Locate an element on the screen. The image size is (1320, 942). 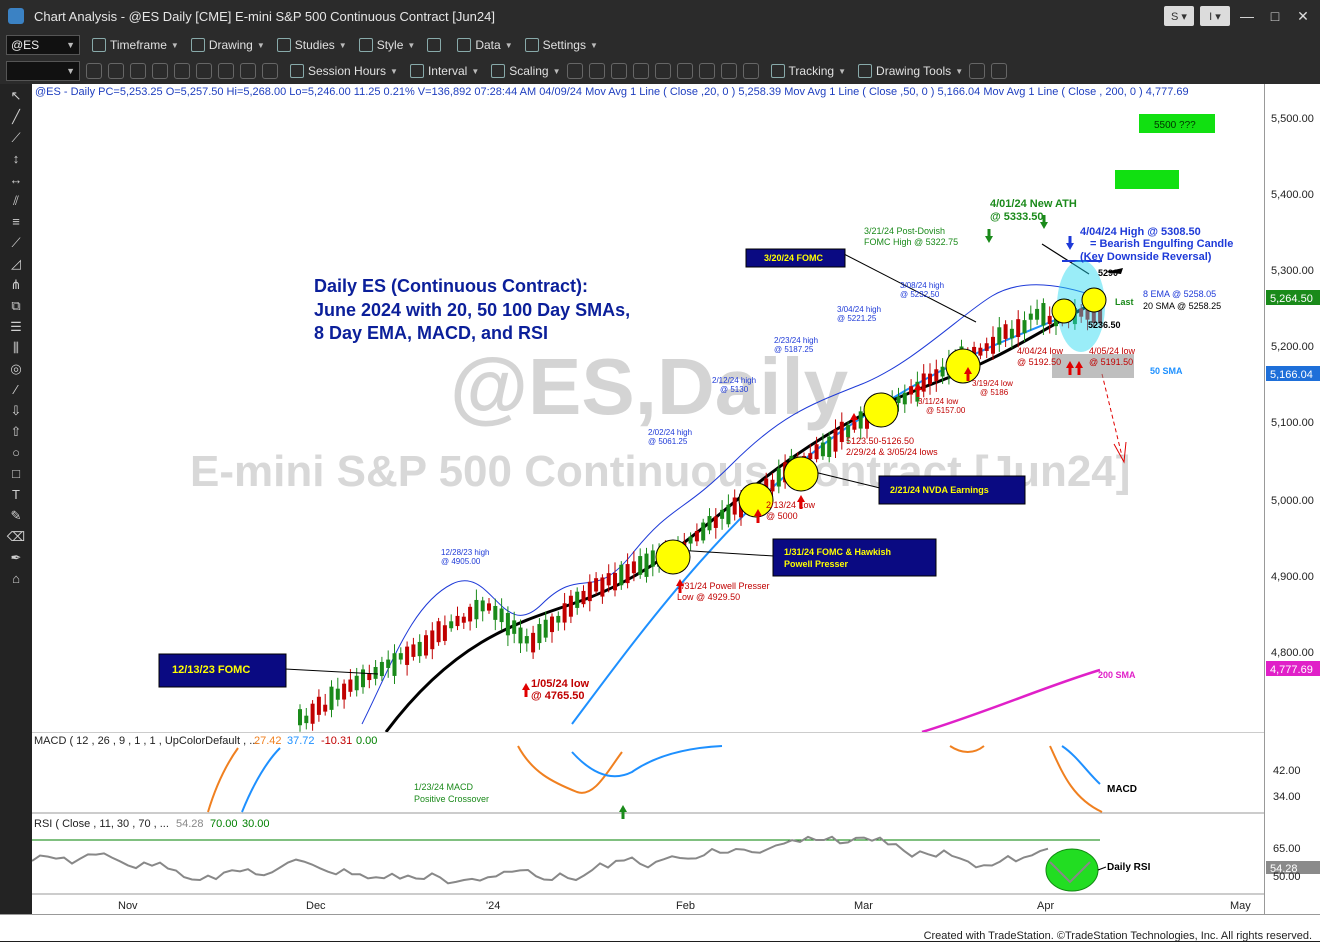
fibonacci-icon: ≡ is located at coordinates (16, 221).